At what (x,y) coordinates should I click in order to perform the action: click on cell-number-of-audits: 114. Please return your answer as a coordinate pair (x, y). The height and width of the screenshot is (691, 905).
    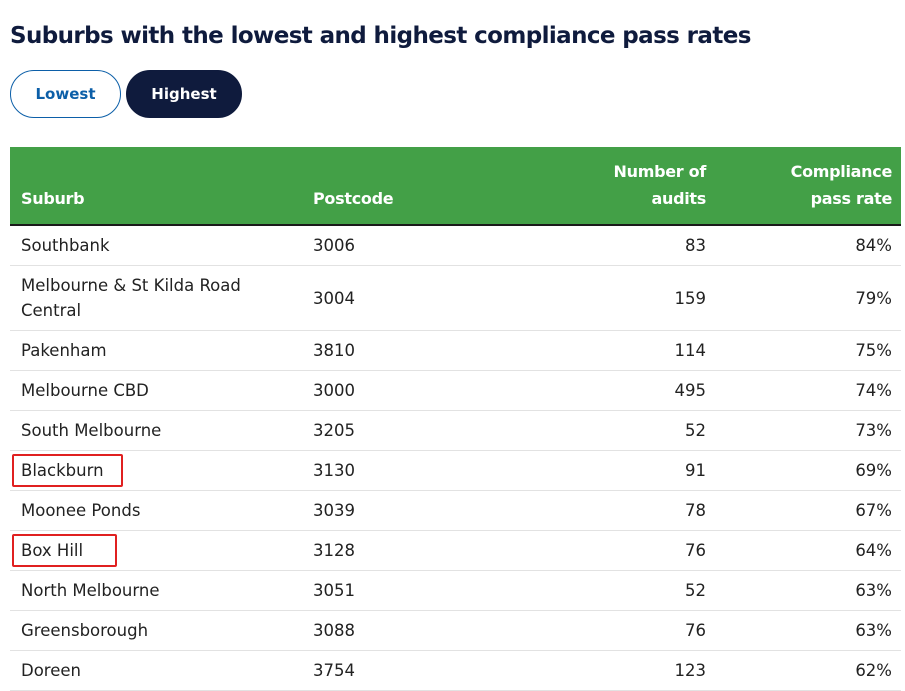
    Looking at the image, I should click on (620, 350).